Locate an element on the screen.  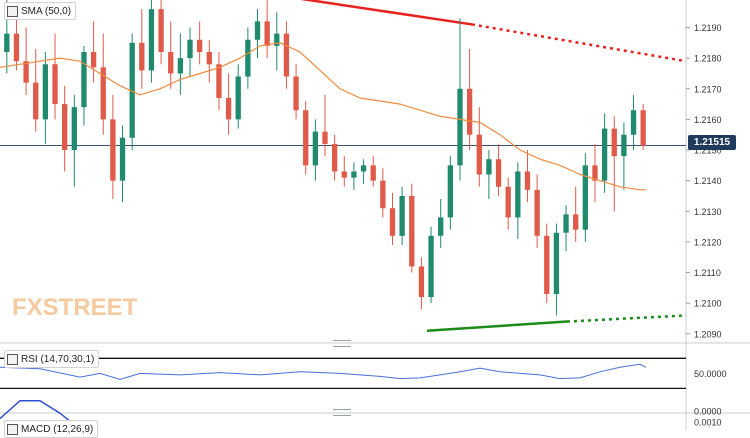
watermark-street: STREET is located at coordinates (90, 307).